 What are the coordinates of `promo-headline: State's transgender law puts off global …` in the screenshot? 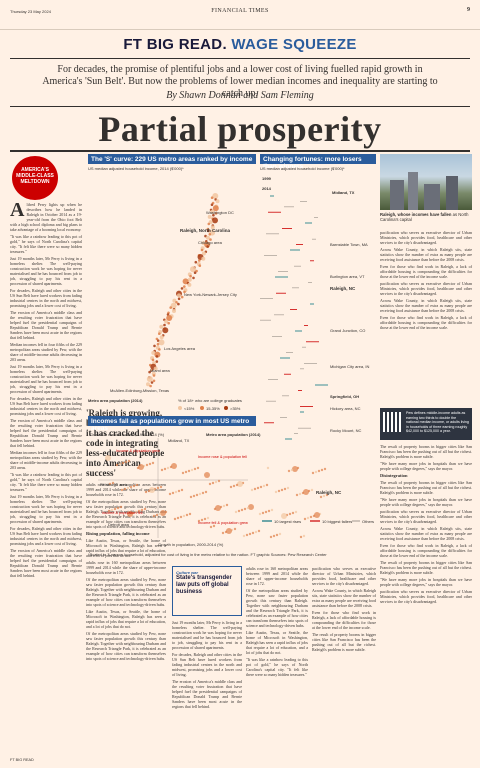 It's located at (204, 585).